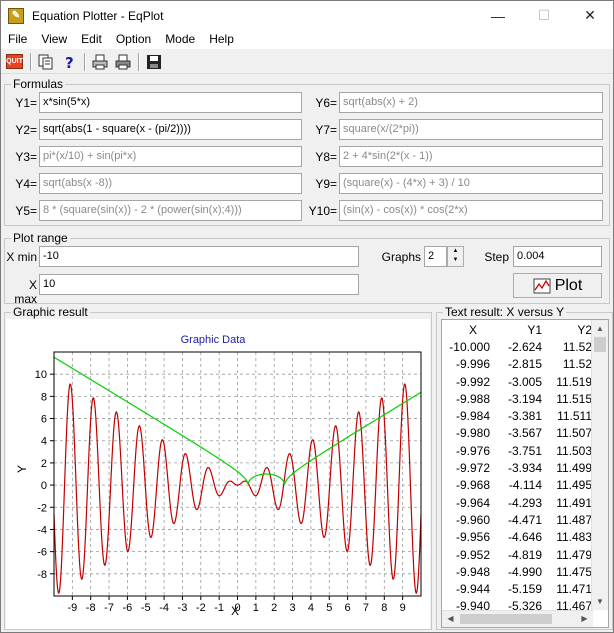  What do you see at coordinates (201, 608) in the screenshot?
I see `x-tick-label: -2` at bounding box center [201, 608].